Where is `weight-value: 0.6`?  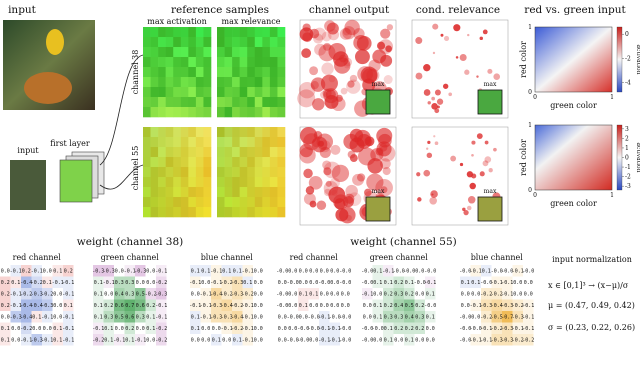 weight-value: 0.6 is located at coordinates (129, 318).